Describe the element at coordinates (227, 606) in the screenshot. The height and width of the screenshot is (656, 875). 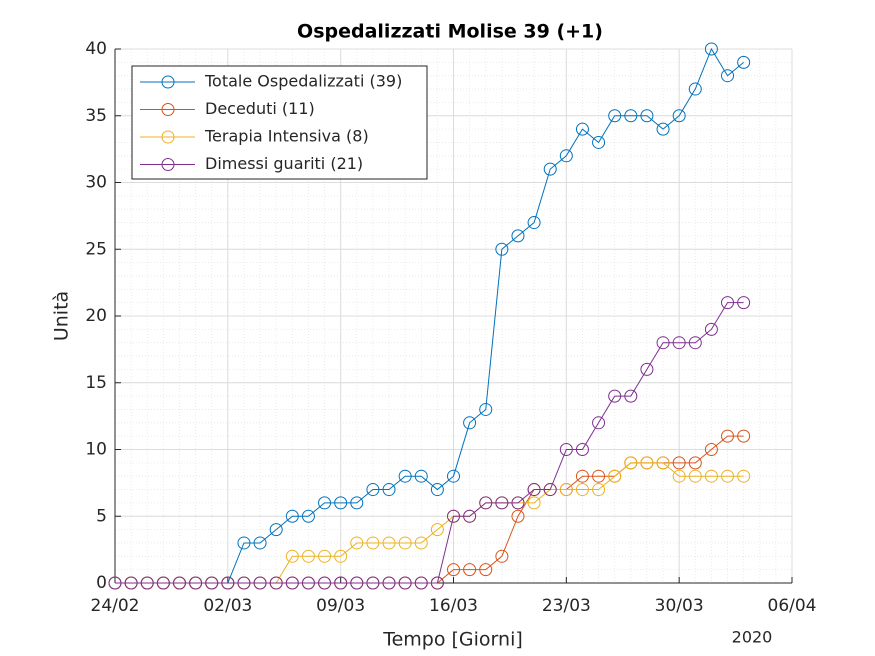
I see `x-tick-label: 02/03` at that location.